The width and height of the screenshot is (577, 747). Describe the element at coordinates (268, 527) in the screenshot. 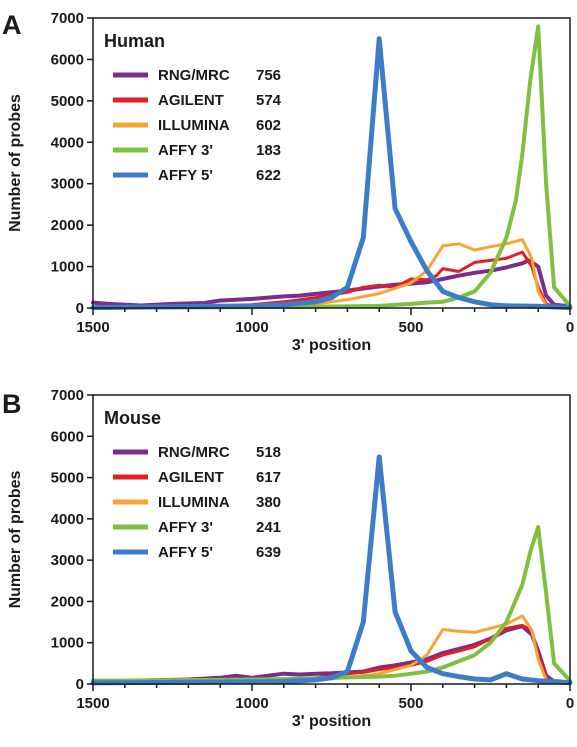

I see `legend-count: 241` at that location.